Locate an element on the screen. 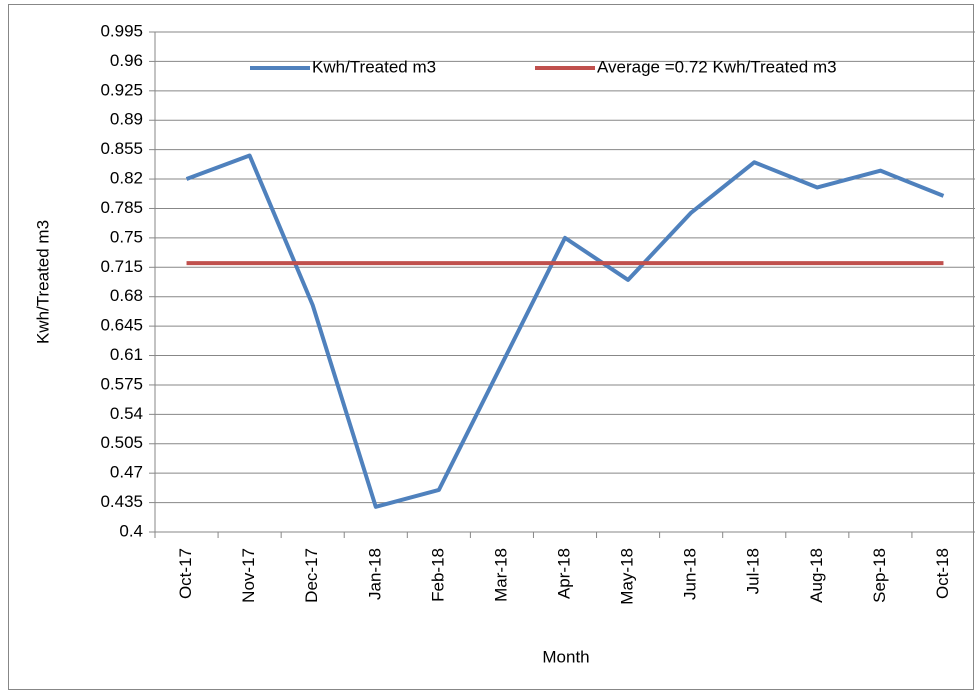 This screenshot has height=698, width=979. x-tick-label: Dec-17 is located at coordinates (311, 575).